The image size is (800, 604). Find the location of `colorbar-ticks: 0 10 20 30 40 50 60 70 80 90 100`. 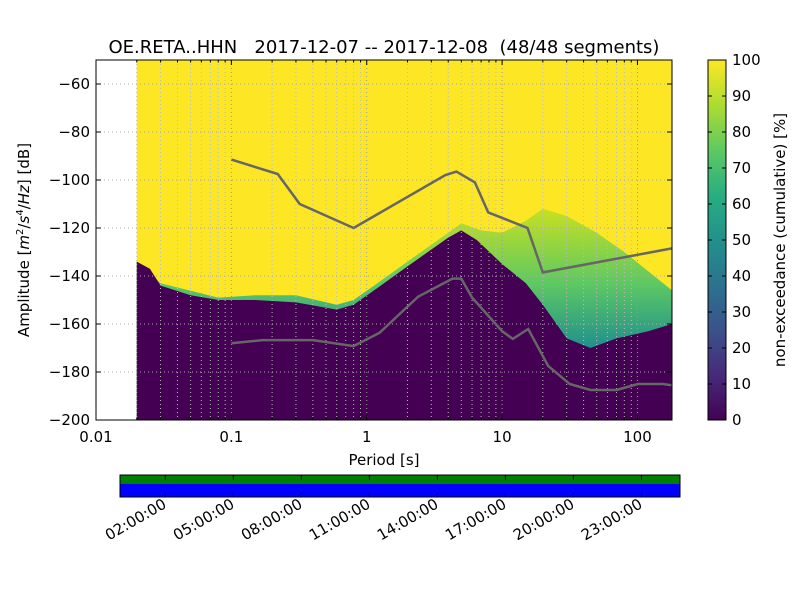

colorbar-ticks: 0 10 20 30 40 50 60 70 80 90 100 is located at coordinates (734, 240).